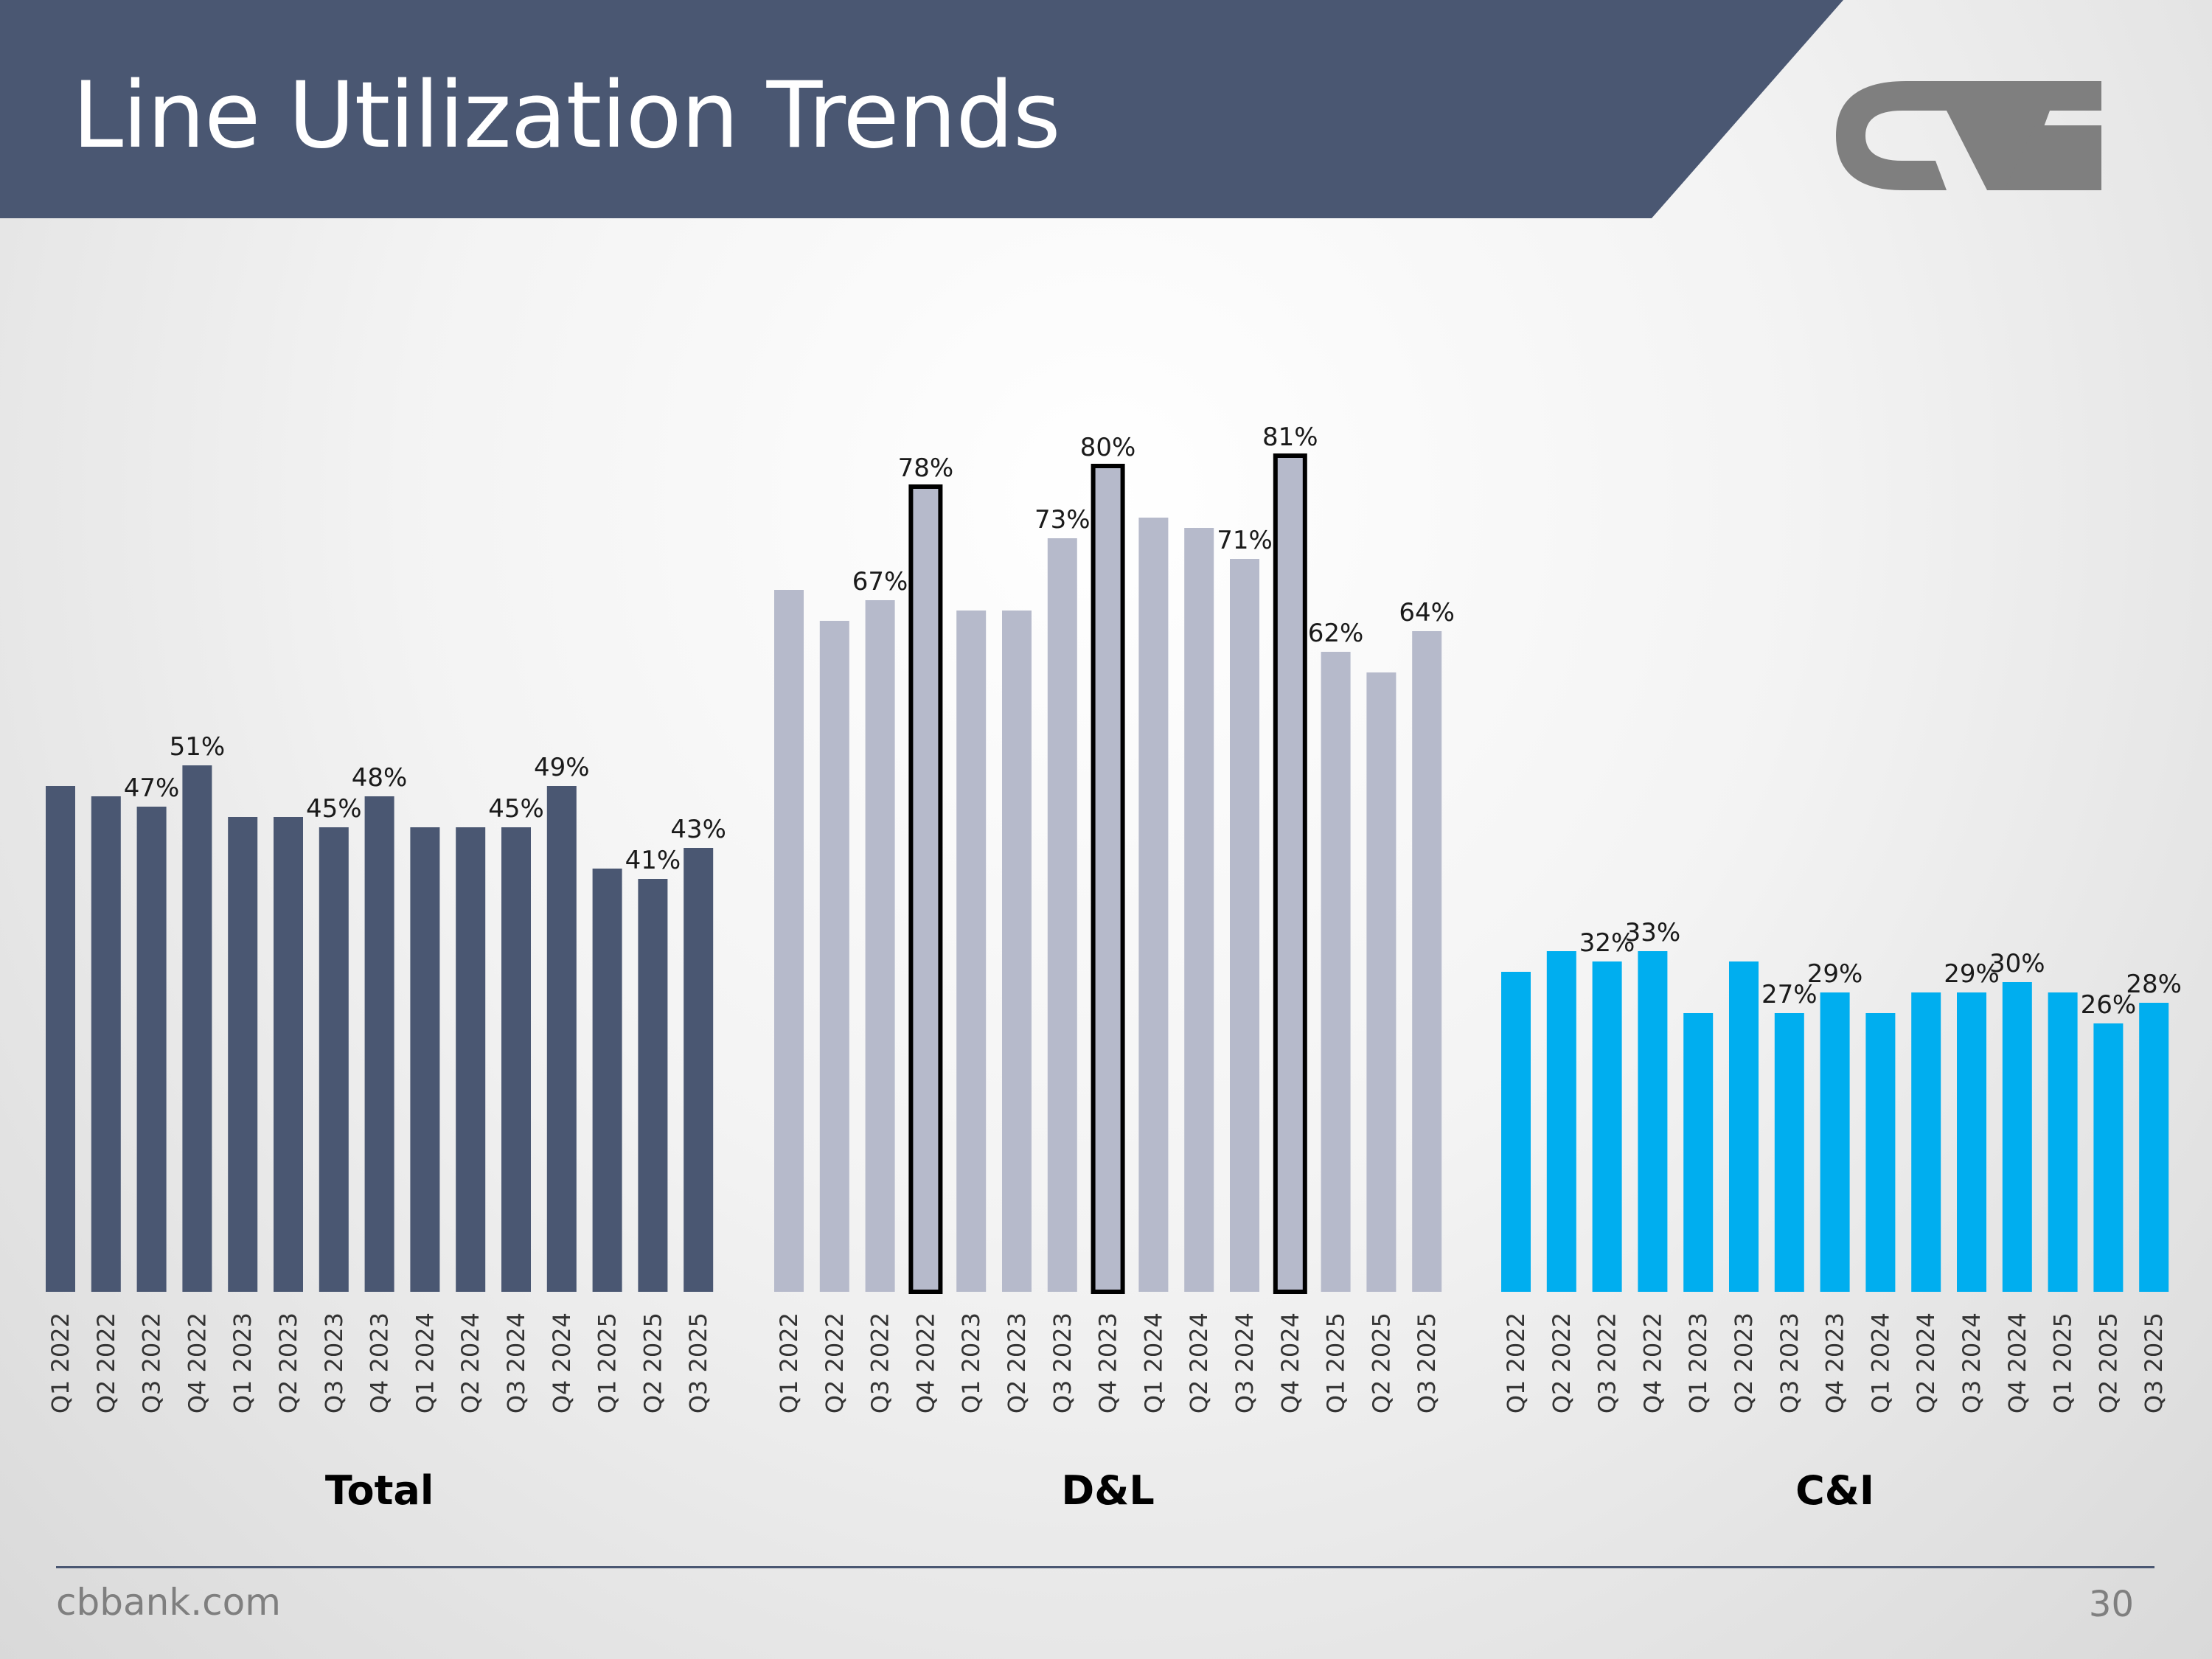 This screenshot has width=2212, height=1659. I want to click on tick-label-dl-q4-2022: Q4 2022, so click(925, 1362).